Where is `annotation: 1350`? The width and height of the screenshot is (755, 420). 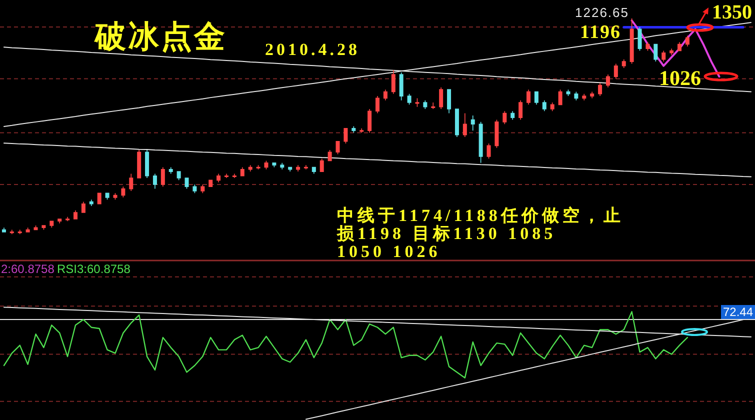
annotation: 1350 is located at coordinates (732, 13).